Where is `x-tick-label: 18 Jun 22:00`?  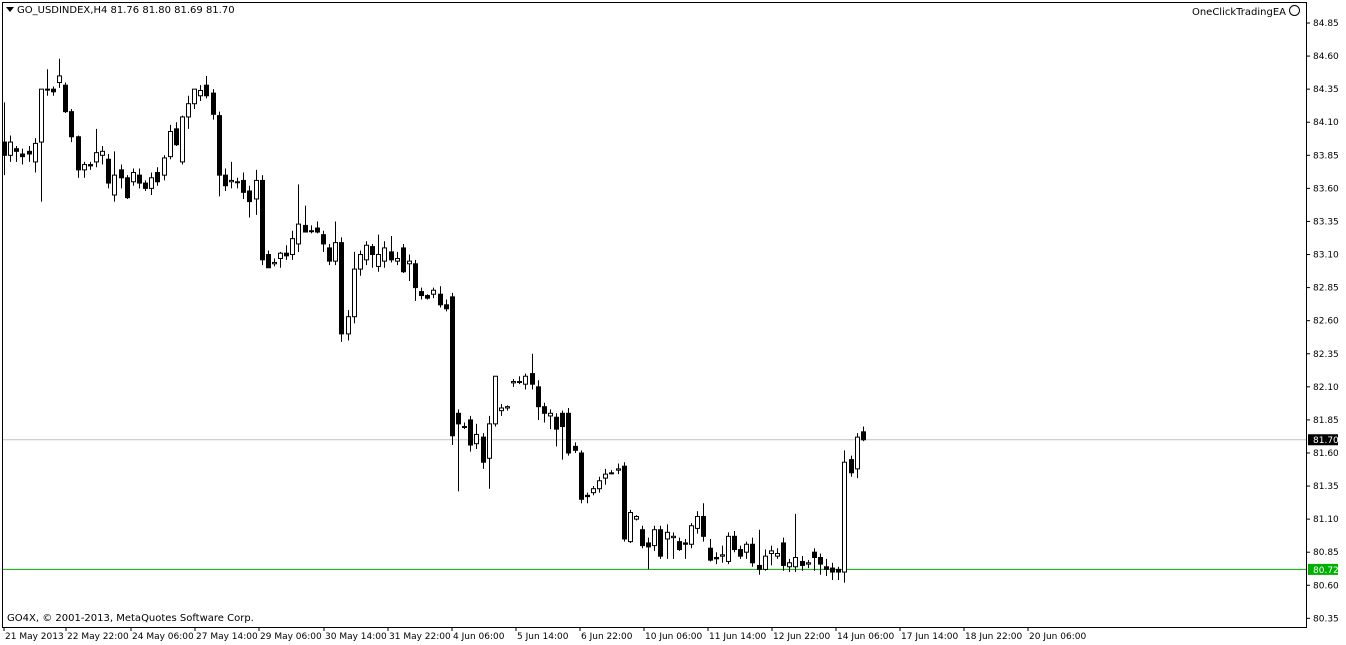
x-tick-label: 18 Jun 22:00 is located at coordinates (993, 637).